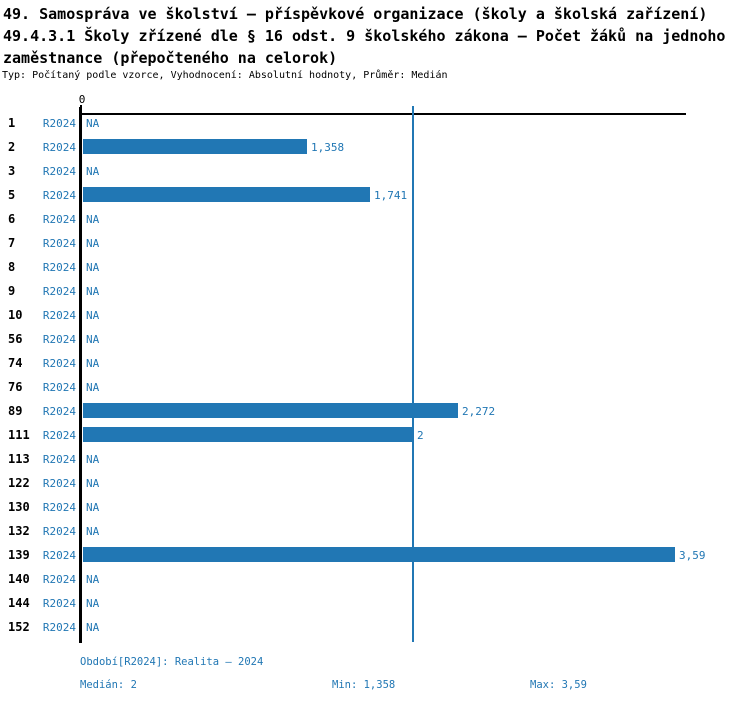 The height and width of the screenshot is (702, 750). I want to click on row-id-label: 152, so click(19, 627).